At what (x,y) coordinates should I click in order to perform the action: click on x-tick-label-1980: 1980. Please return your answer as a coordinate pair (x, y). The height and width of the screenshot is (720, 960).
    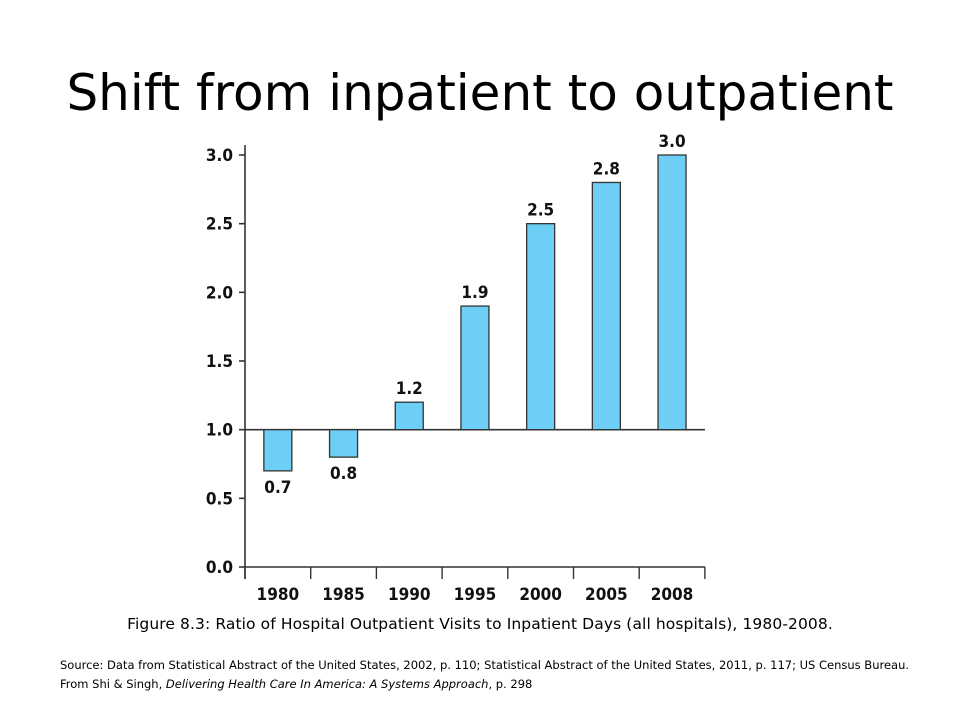
    Looking at the image, I should click on (278, 595).